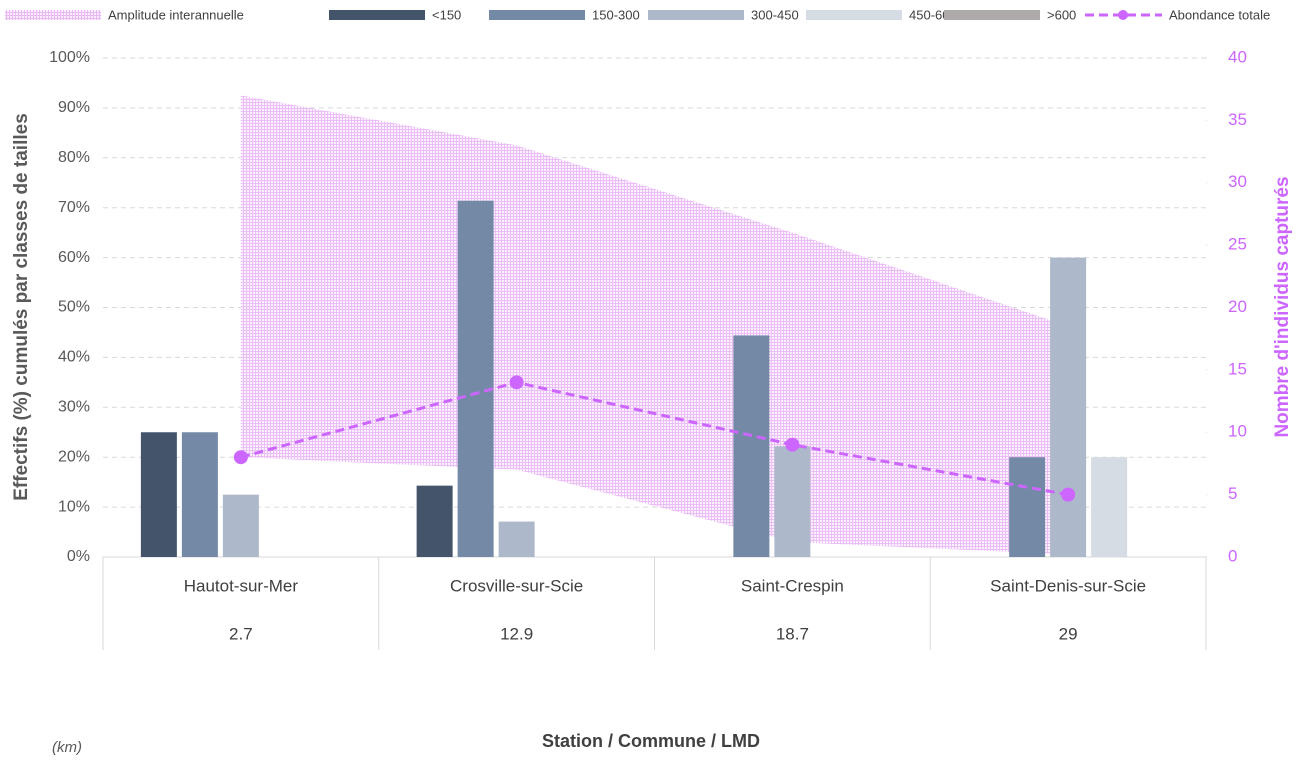 The image size is (1299, 762). What do you see at coordinates (74, 357) in the screenshot?
I see `y-tick-label: 40%` at bounding box center [74, 357].